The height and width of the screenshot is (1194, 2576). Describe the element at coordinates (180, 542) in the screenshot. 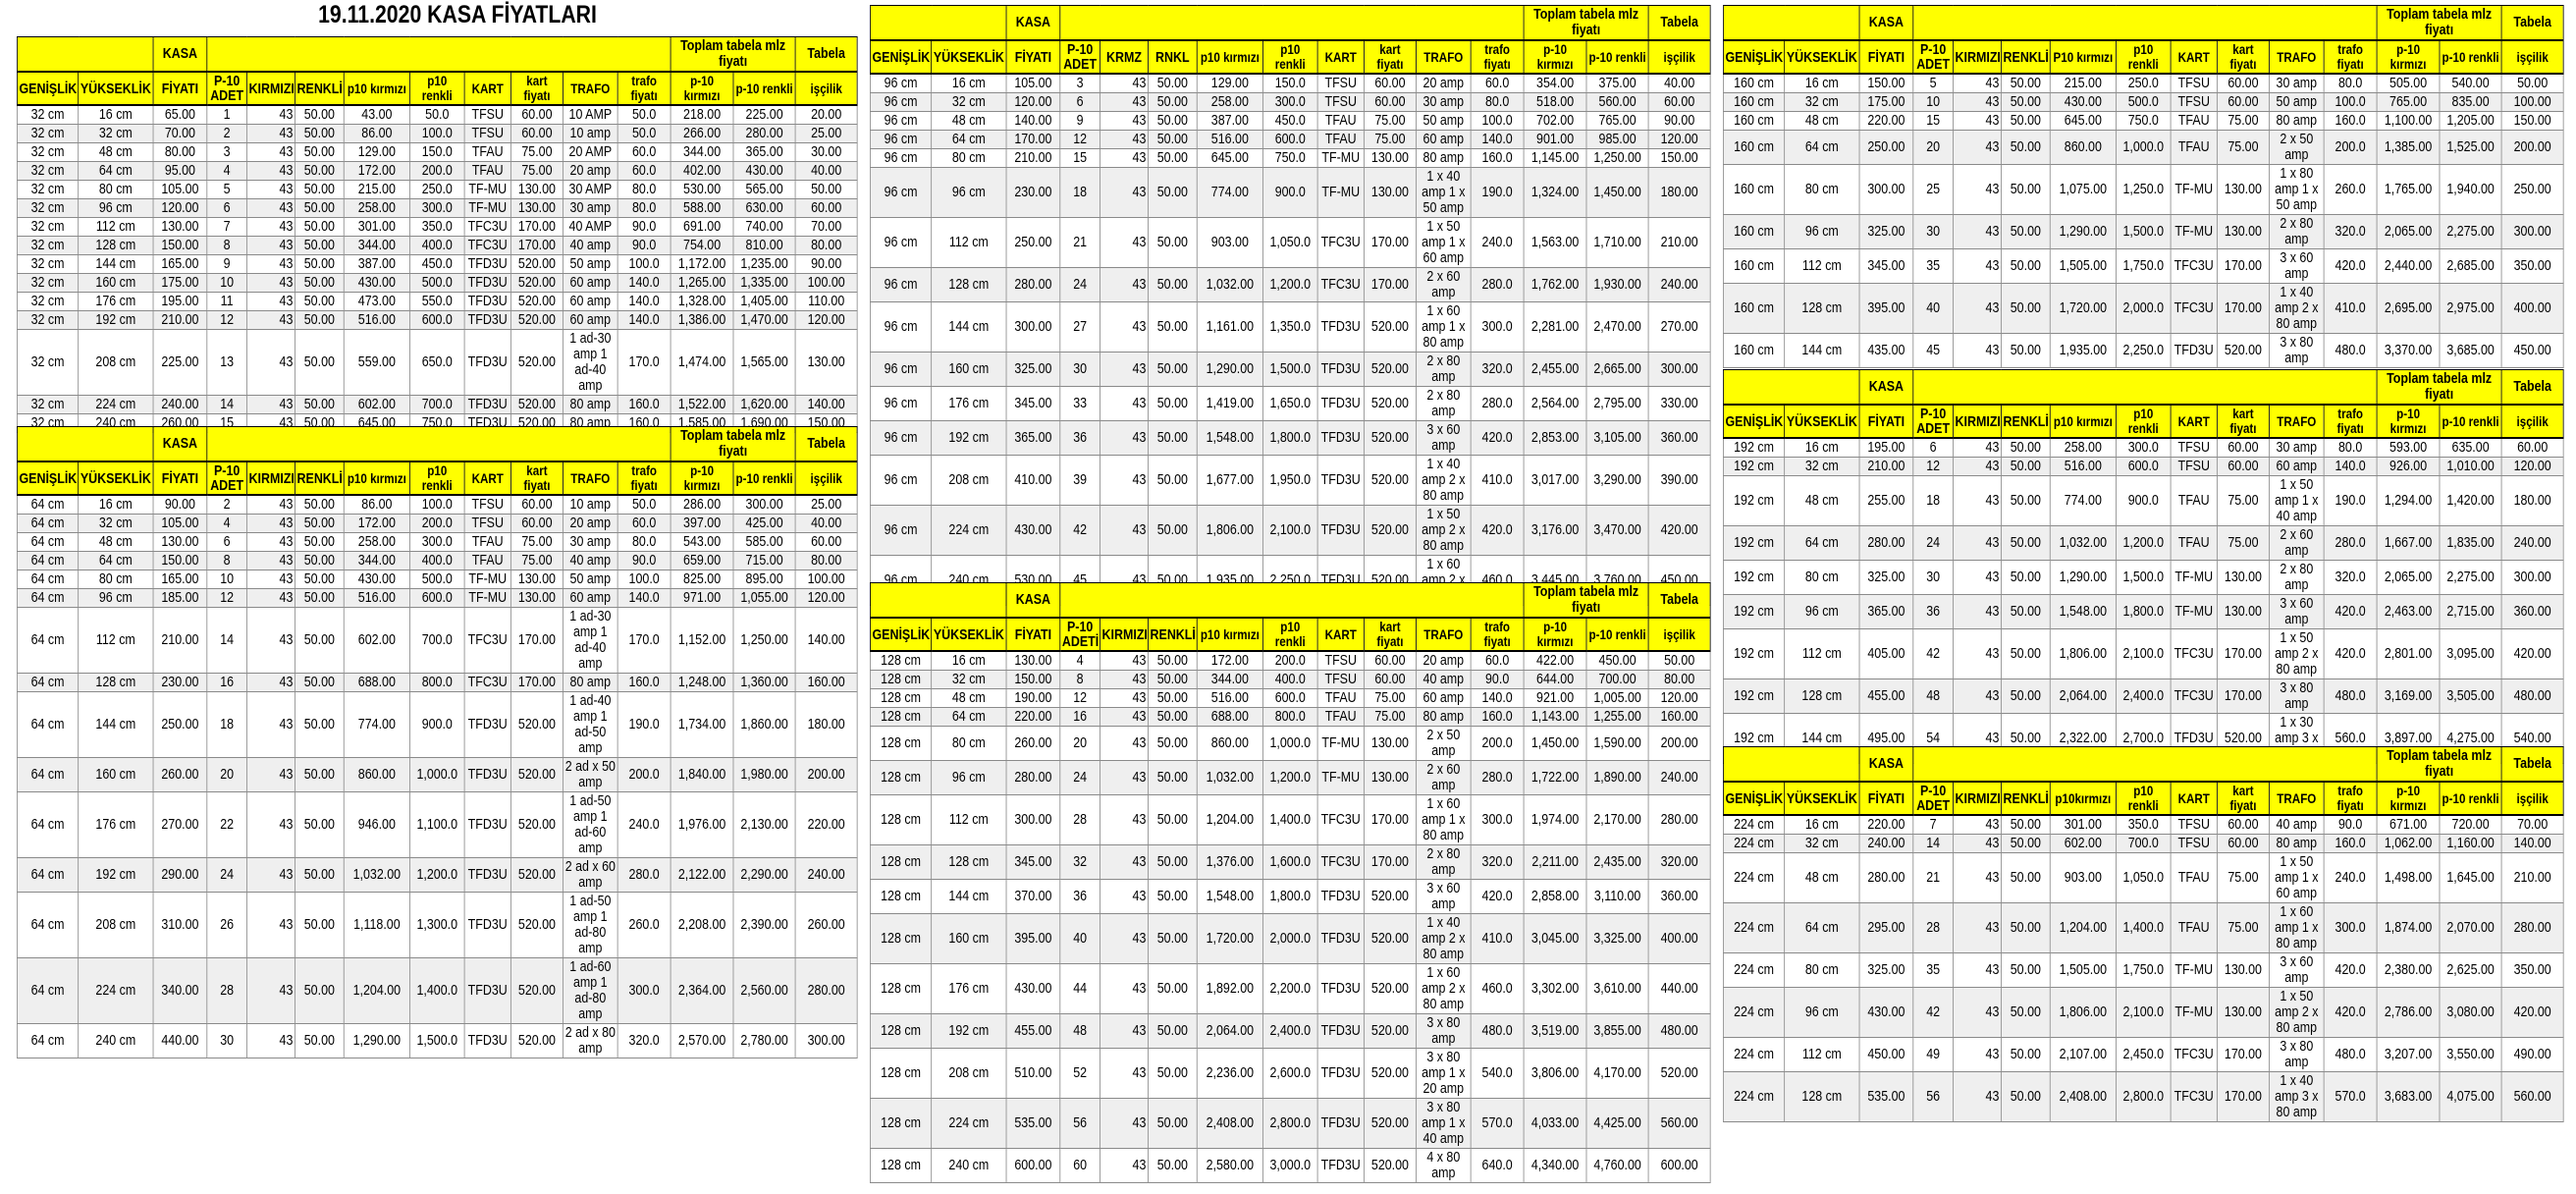

I see `cell-kasa-price: 130.00` at that location.